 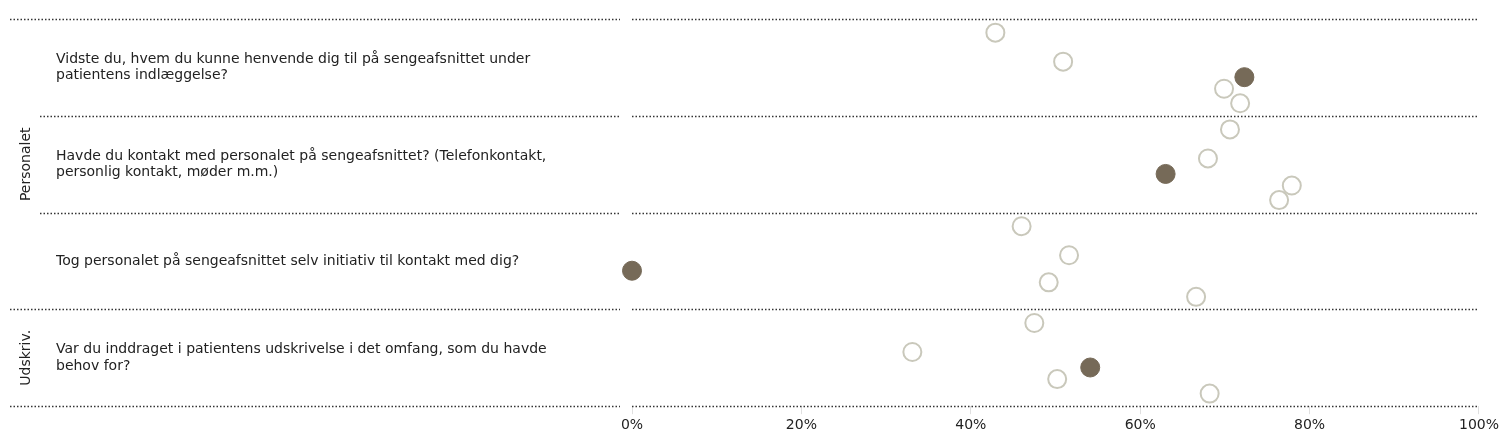 What do you see at coordinates (24, 357) in the screenshot?
I see `text: Udskriv.` at bounding box center [24, 357].